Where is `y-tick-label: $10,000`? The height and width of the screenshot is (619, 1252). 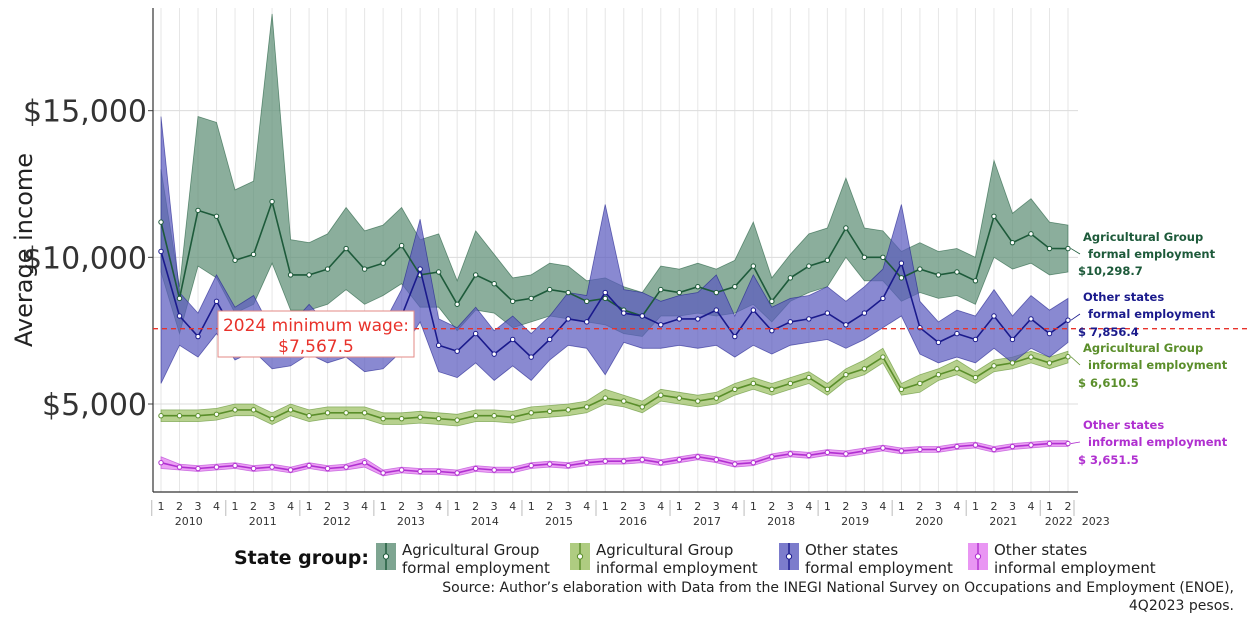 y-tick-label: $10,000 is located at coordinates (85, 258).